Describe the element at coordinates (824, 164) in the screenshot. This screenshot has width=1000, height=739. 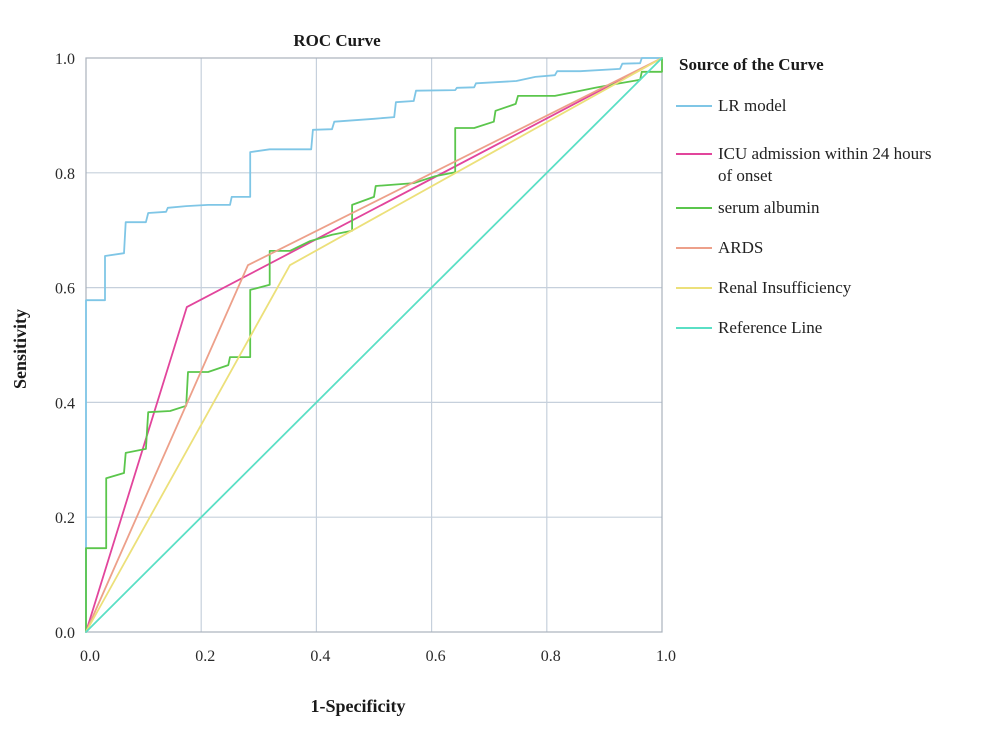
I see `legend-label-icu-admission-within-24-hours-of-onset: ICU admission within 24 hours of onset` at that location.